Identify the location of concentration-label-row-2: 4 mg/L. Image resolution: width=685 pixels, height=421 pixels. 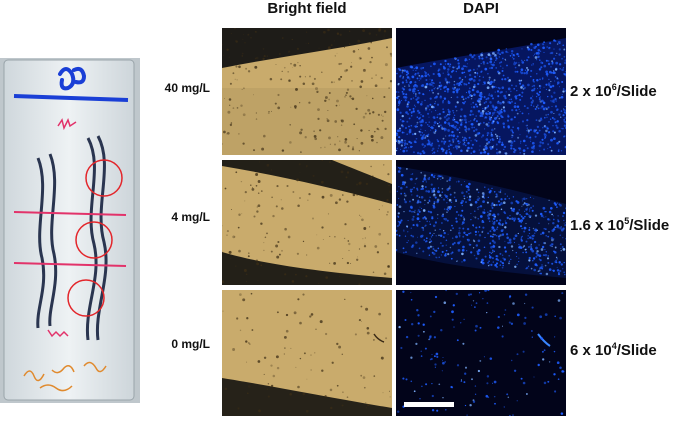
(190, 217).